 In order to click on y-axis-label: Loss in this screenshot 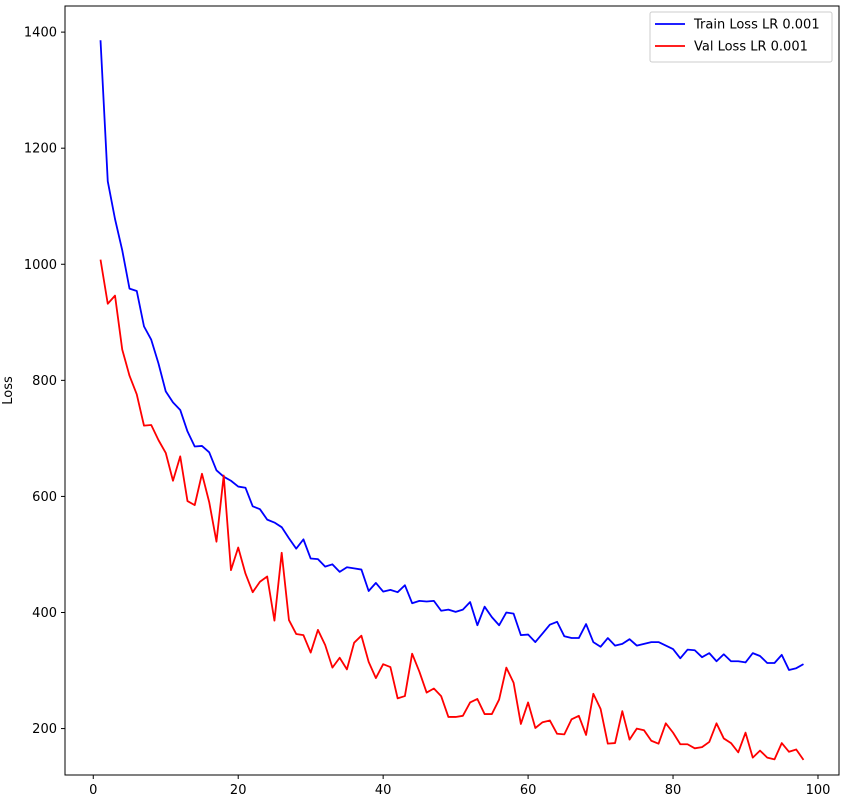, I will do `click(8, 390)`.